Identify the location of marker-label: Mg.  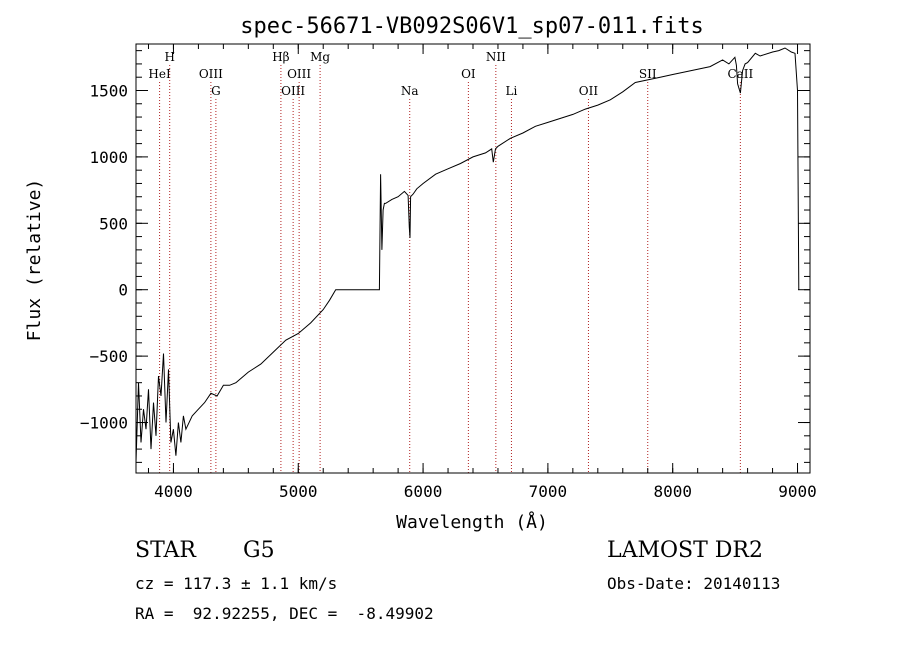
(320, 57).